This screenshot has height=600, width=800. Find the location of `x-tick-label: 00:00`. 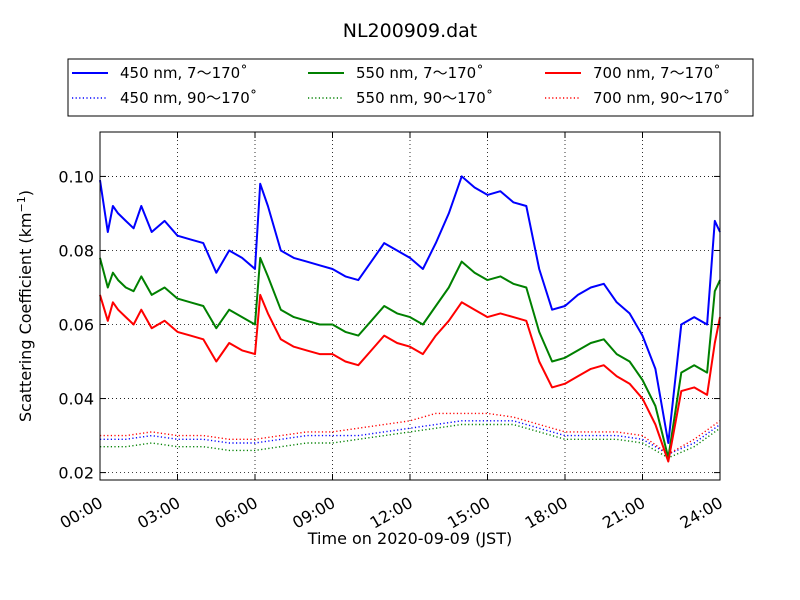

x-tick-label: 00:00 is located at coordinates (81, 513).